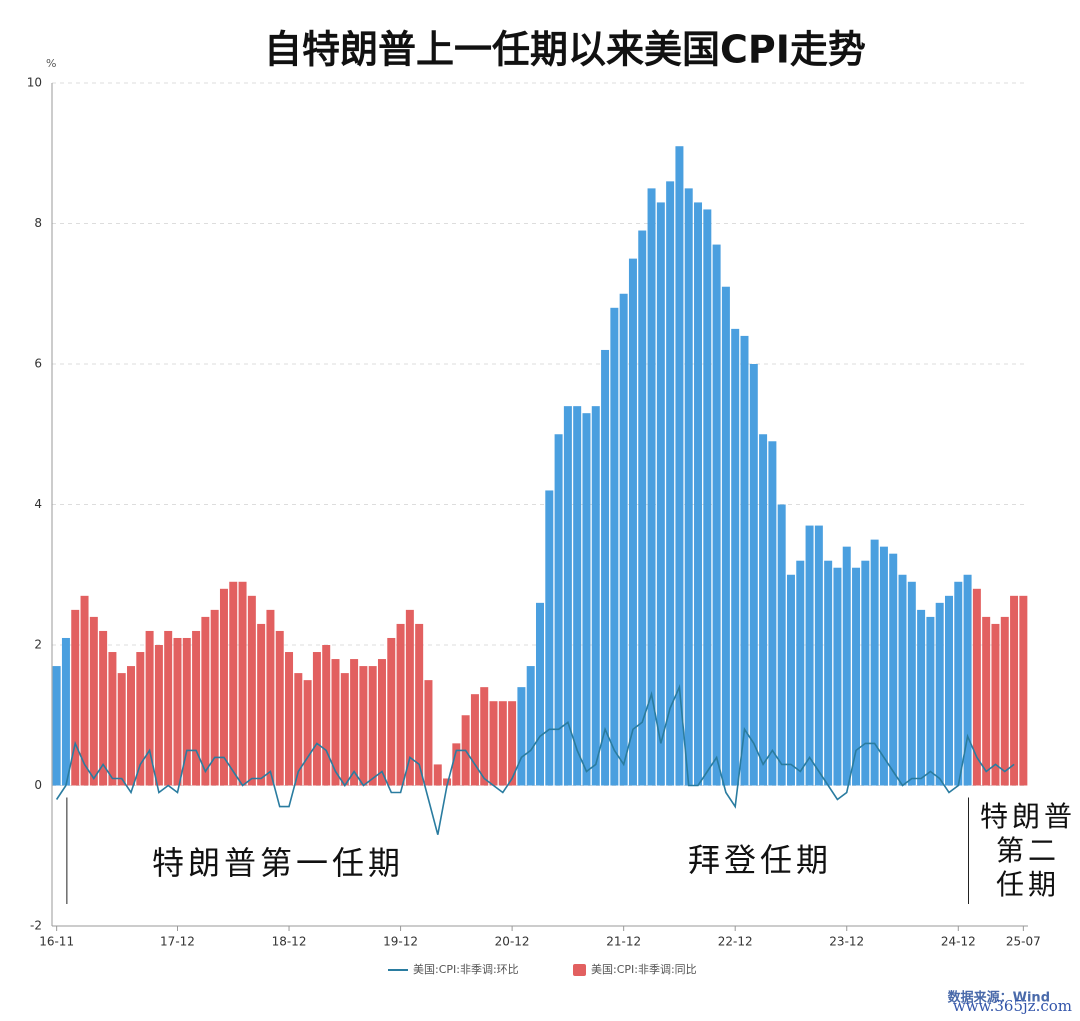 This screenshot has height=1021, width=1080. I want to click on period-label: 任期, so click(1028, 884).